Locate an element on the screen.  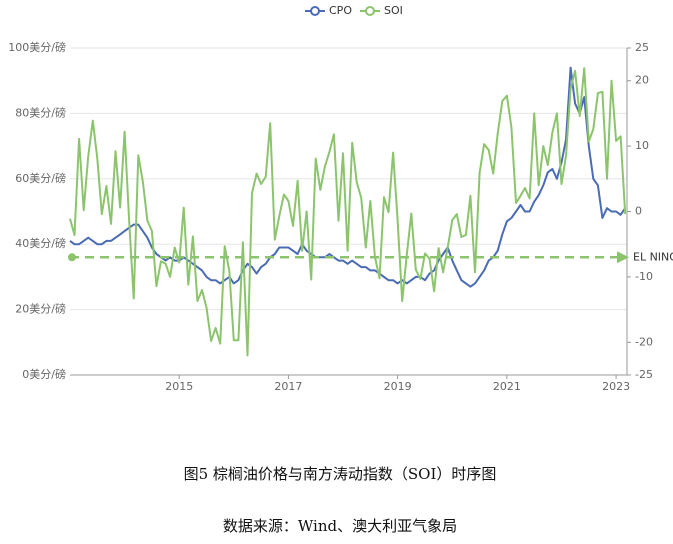
y-tick-label: 100美分/磅 is located at coordinates (37, 47).